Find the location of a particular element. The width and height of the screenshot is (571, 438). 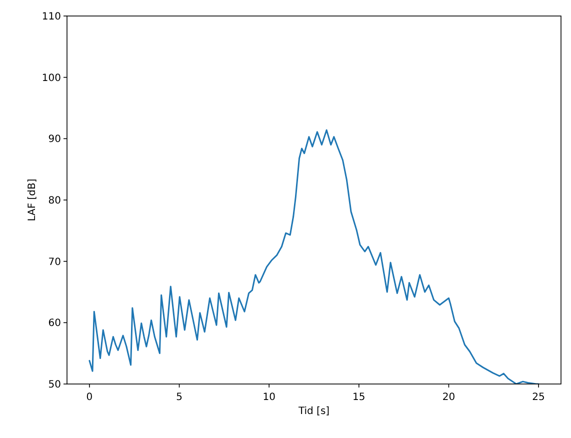

y-tick-label: 90 is located at coordinates (54, 140).